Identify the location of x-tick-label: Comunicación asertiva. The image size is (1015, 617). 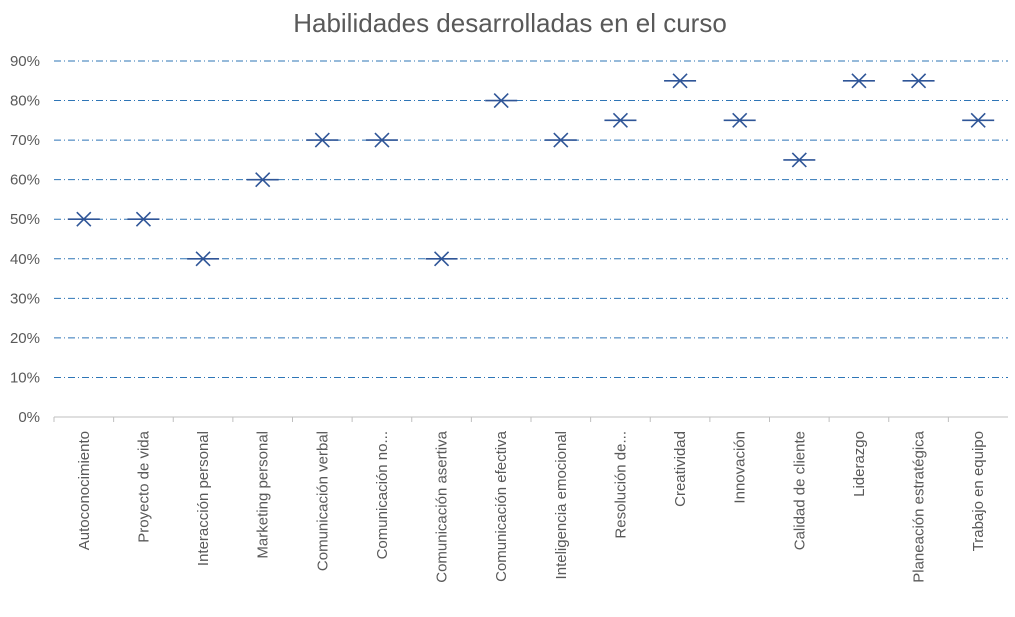
(442, 506).